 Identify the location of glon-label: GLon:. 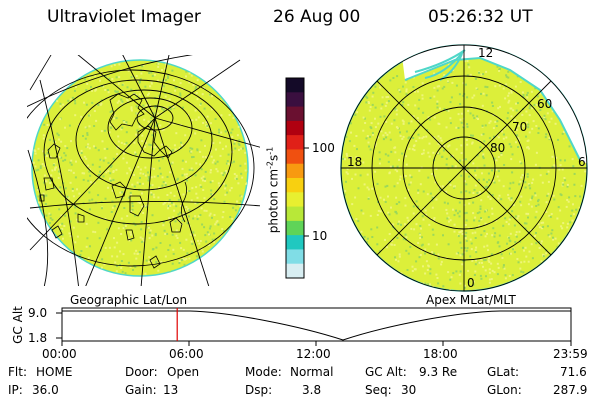
(504, 390).